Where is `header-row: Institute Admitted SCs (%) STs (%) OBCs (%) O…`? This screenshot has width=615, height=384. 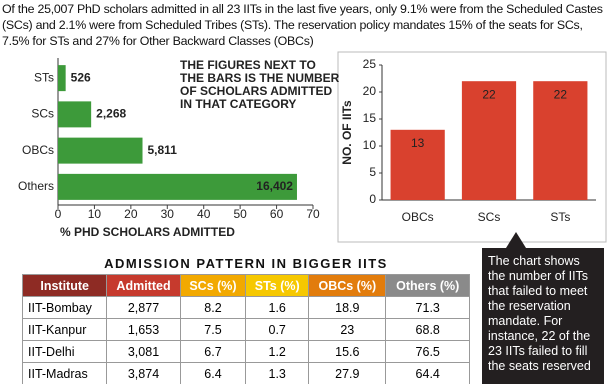
header-row: Institute Admitted SCs (%) STs (%) OBCs (%) O… is located at coordinates (245, 285).